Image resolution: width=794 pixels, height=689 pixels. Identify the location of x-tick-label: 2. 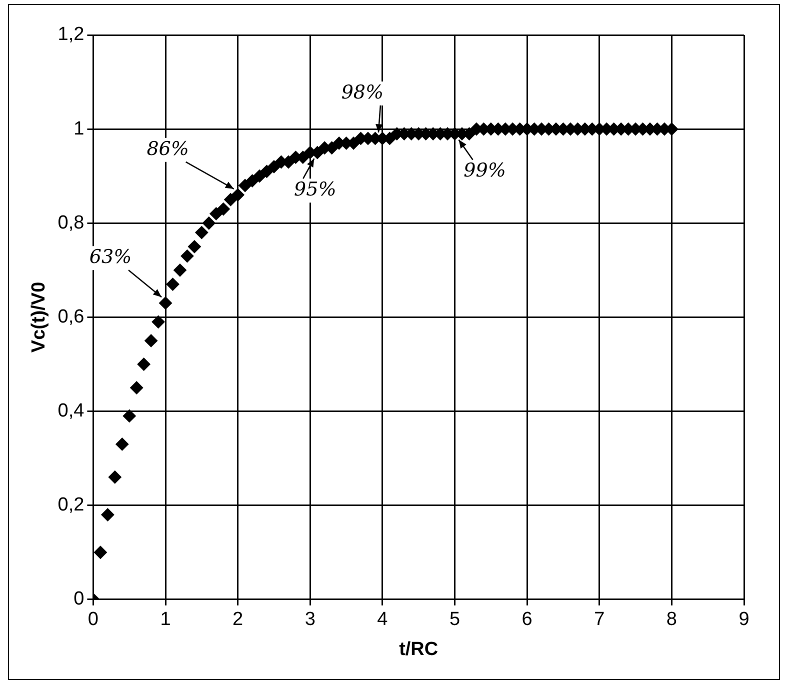
(238, 619).